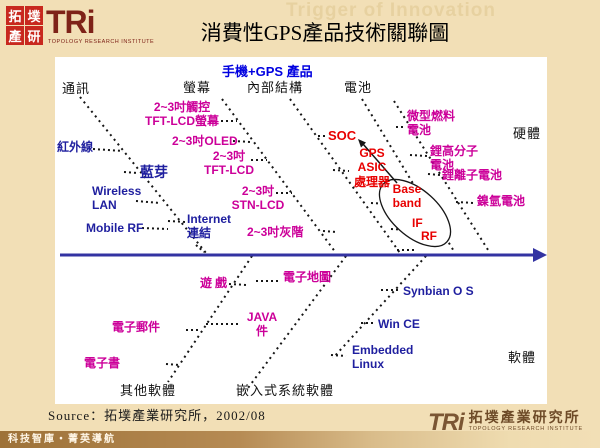 This screenshot has width=600, height=448. What do you see at coordinates (275, 232) in the screenshot?
I see `label-grayscale: 2~3吋灰階` at bounding box center [275, 232].